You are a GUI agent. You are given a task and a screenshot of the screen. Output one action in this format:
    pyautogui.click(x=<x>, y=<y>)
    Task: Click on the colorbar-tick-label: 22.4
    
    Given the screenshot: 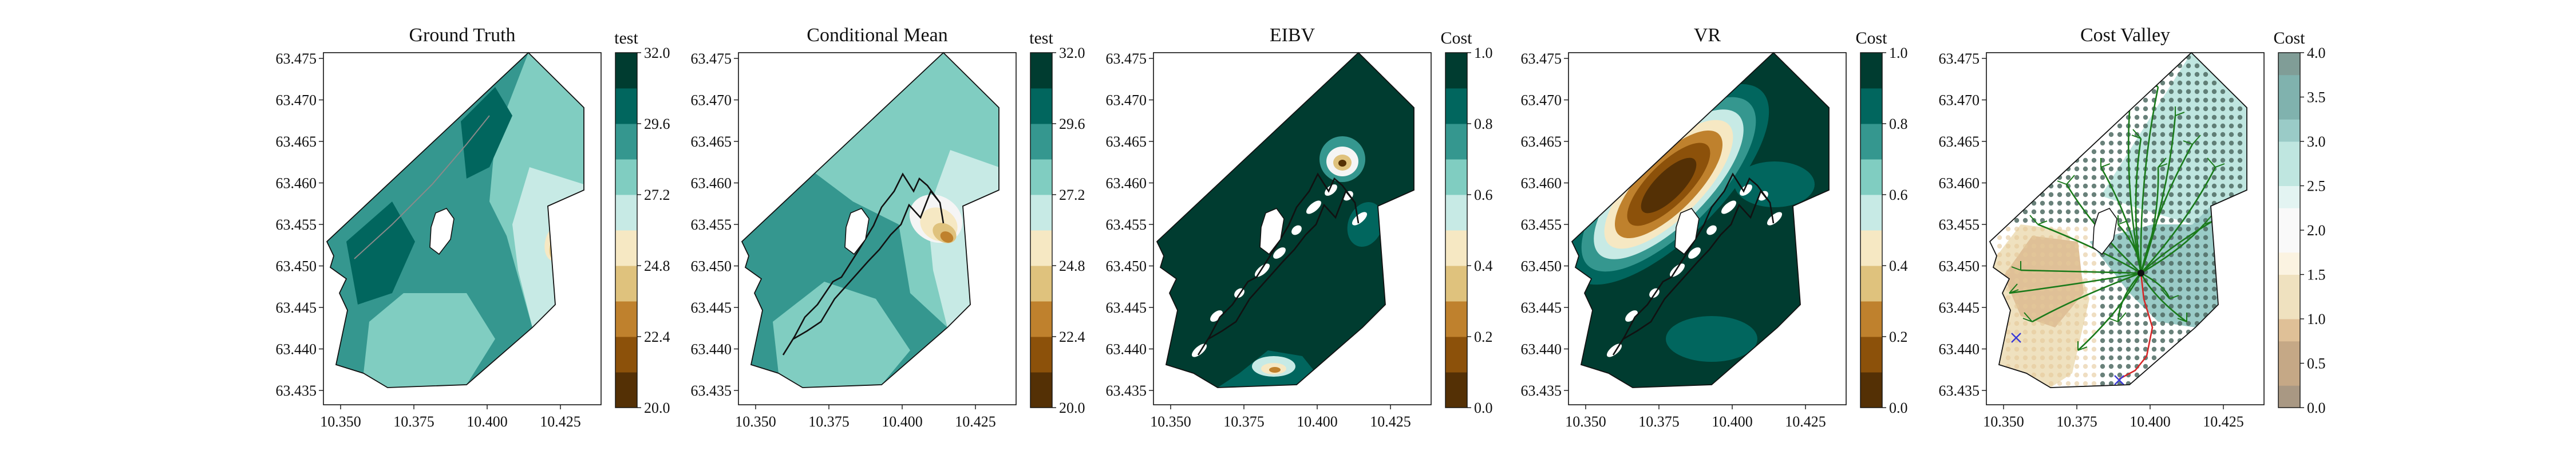 What is the action you would take?
    pyautogui.click(x=1072, y=337)
    